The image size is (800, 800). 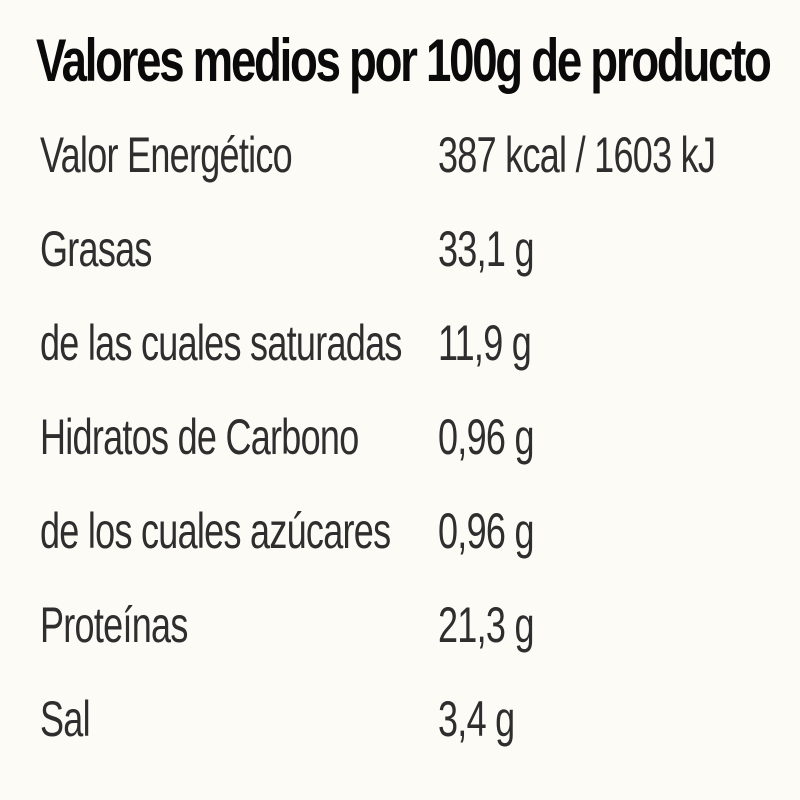 What do you see at coordinates (410, 157) in the screenshot?
I see `nutrition-row-energy: Valor Energético 387 kcal / 1603 kJ` at bounding box center [410, 157].